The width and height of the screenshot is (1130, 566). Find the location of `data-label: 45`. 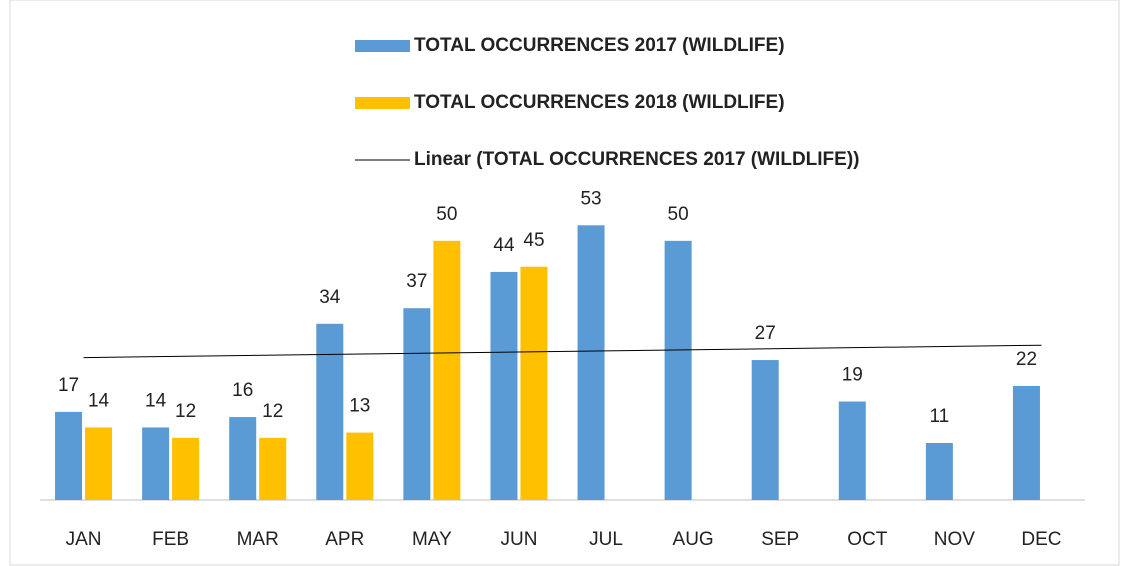

data-label: 45 is located at coordinates (533, 240).